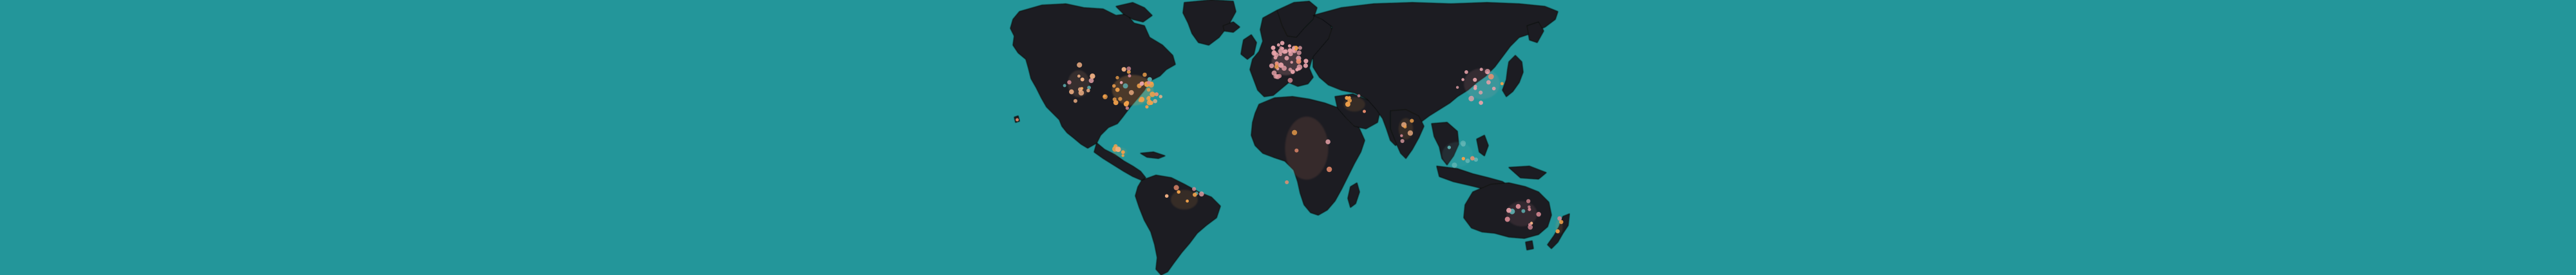 Image resolution: width=2576 pixels, height=275 pixels. What do you see at coordinates (1289, 62) in the screenshot?
I see `marker-cluster-europe` at bounding box center [1289, 62].